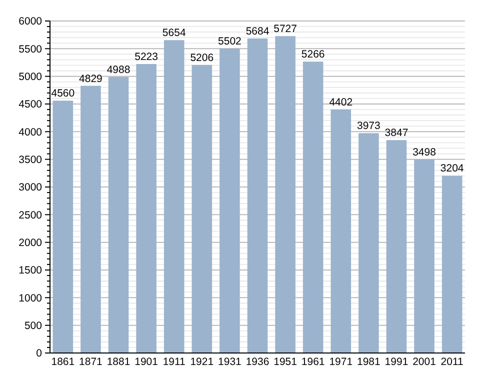 The width and height of the screenshot is (488, 373). I want to click on y-tick-label: 5000, so click(30, 77).